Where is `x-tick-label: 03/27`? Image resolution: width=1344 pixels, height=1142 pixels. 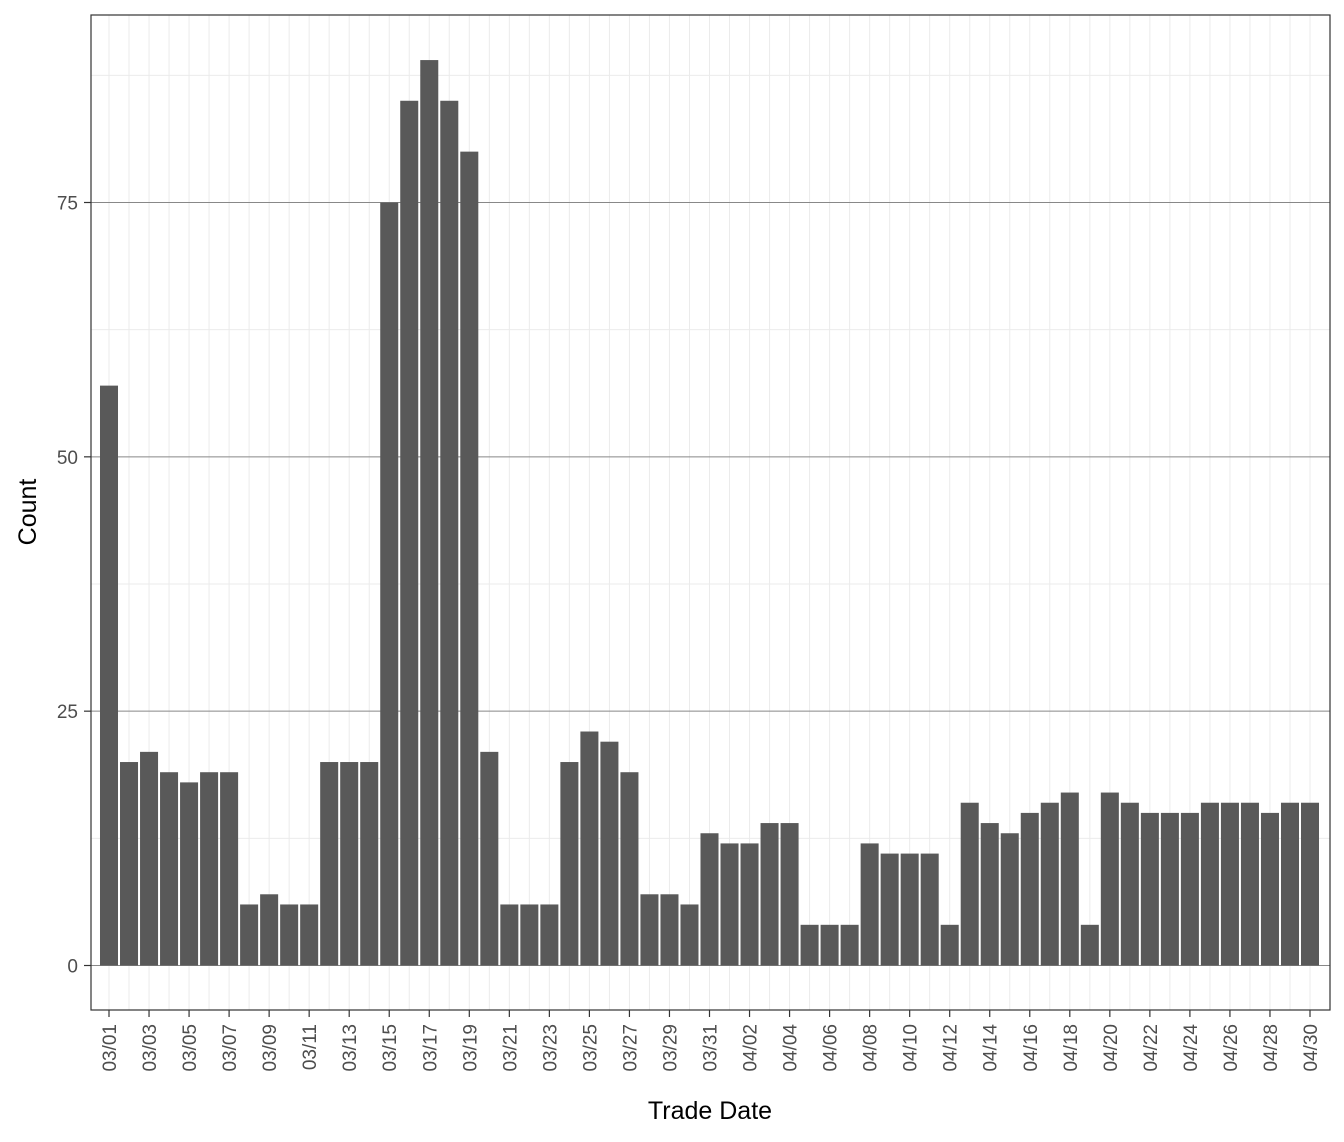 x-tick-label: 03/27 is located at coordinates (630, 1048).